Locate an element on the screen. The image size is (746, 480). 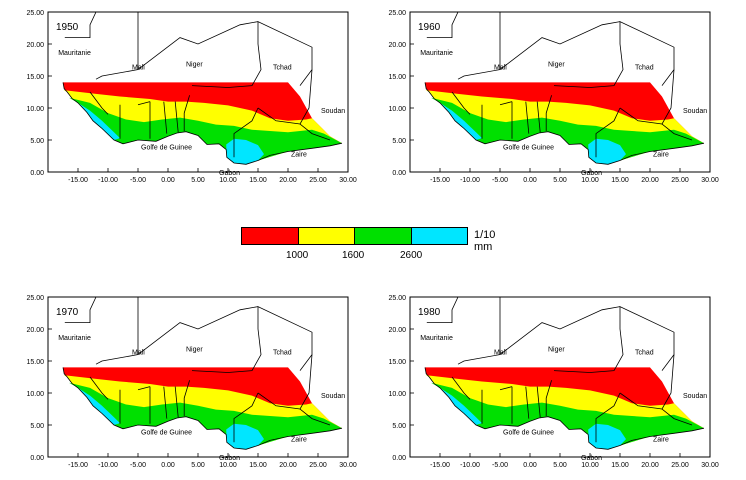
legend-threshold-3: 2600 is located at coordinates (411, 255).